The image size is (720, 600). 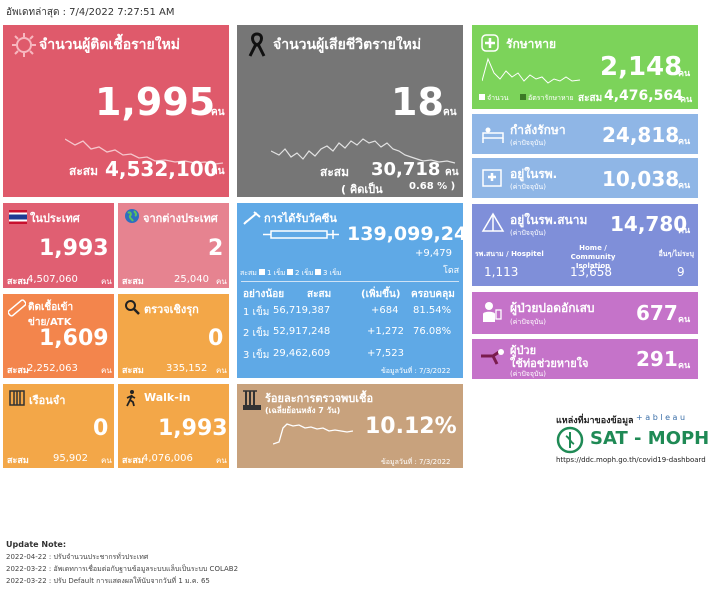 I want to click on prison-cum-label: สะสม, so click(x=18, y=461).